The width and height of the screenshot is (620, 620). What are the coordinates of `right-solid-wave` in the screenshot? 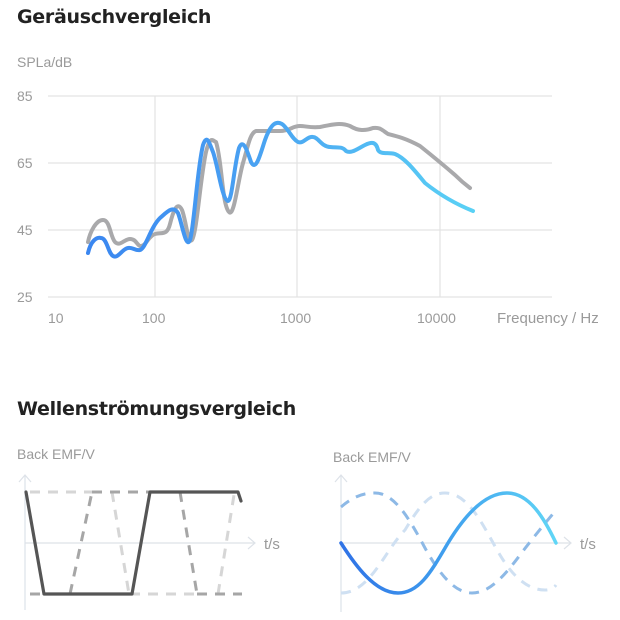 It's located at (448, 543).